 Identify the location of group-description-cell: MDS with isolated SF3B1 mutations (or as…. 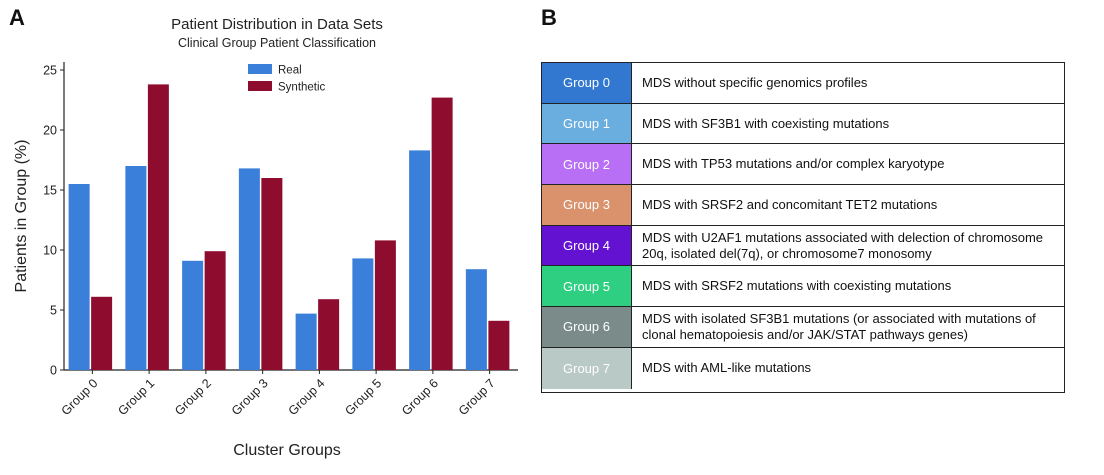
(839, 326).